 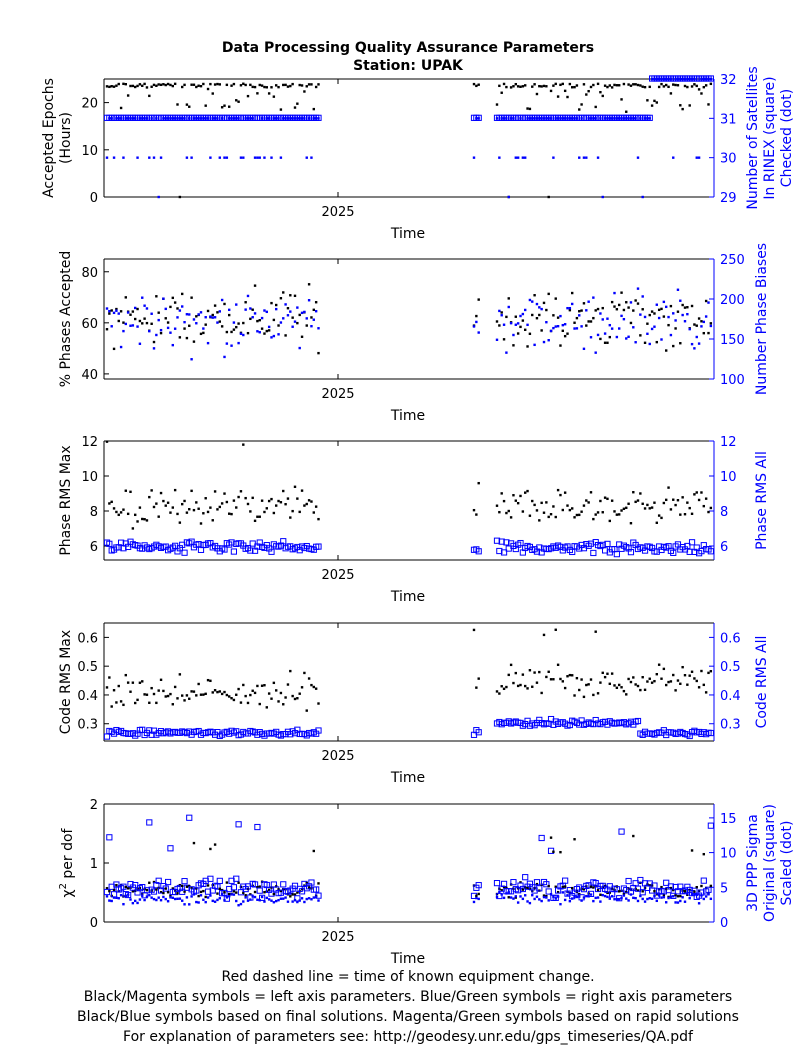 I want to click on left-axis-label: χ2 per dof, so click(x=67, y=862).